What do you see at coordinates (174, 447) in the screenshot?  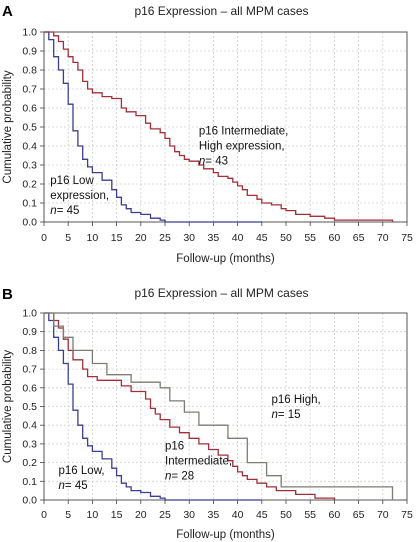 I see `annotation-line: p16` at bounding box center [174, 447].